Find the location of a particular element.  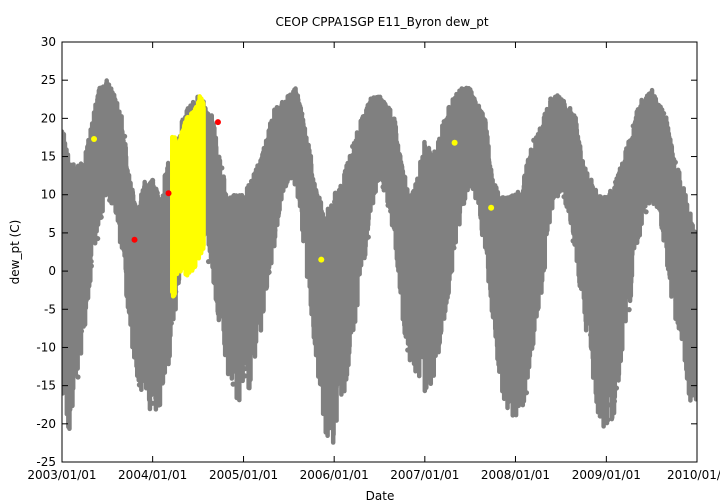

y-tick-label: -10 is located at coordinates (46, 347).